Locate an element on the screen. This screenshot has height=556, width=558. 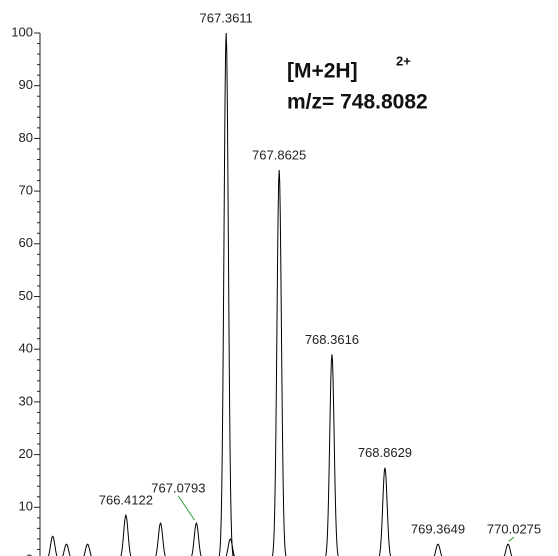
y-tick-label: 100 is located at coordinates (22, 31).